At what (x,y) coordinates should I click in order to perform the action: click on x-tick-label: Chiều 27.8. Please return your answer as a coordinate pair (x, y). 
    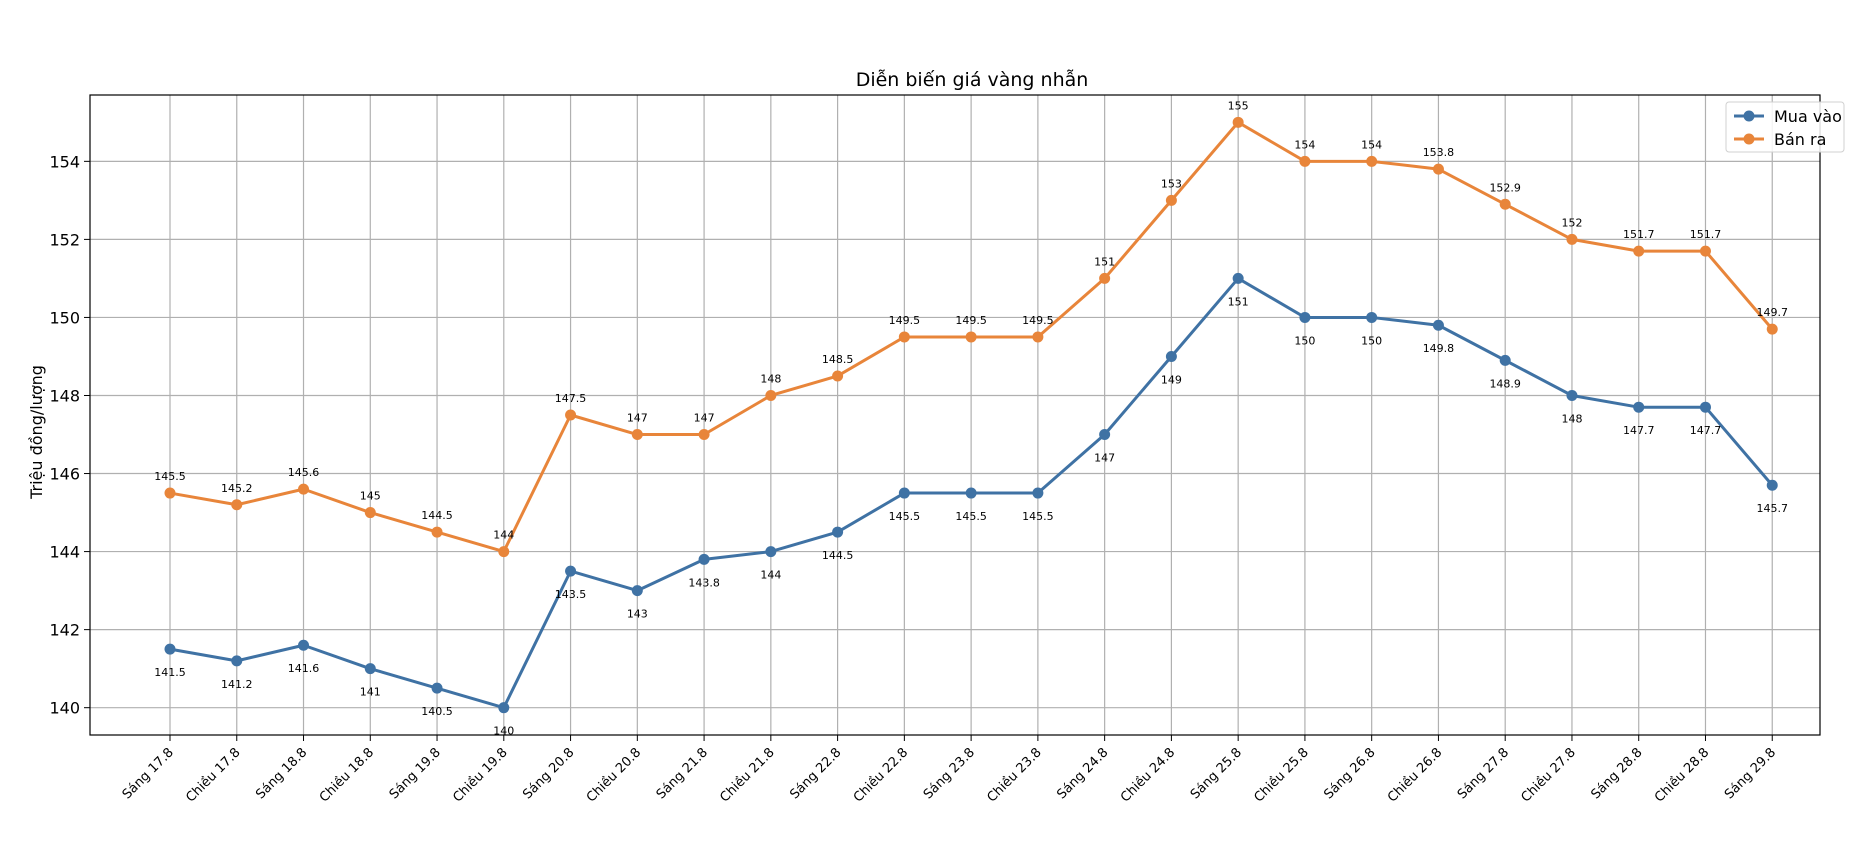
    Looking at the image, I should click on (1549, 775).